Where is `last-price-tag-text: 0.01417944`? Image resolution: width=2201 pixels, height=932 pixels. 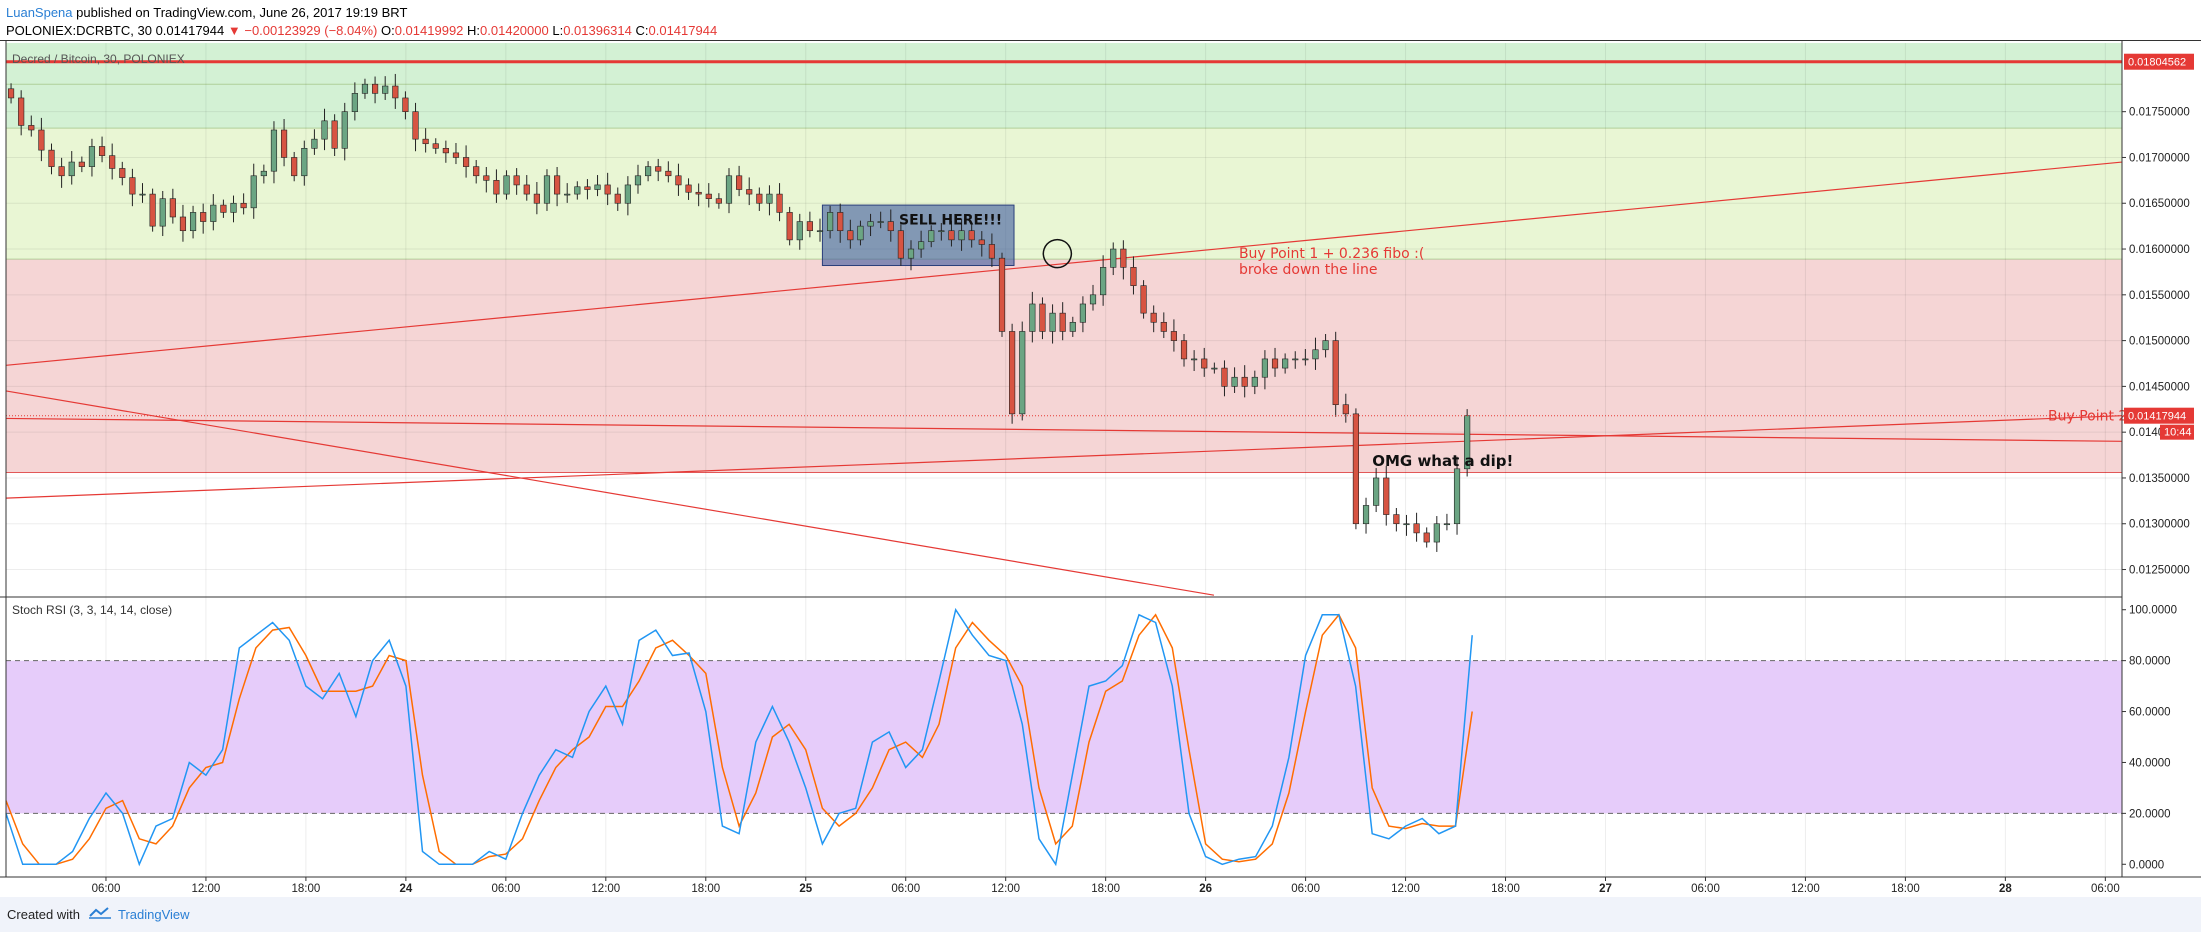 last-price-tag-text: 0.01417944 is located at coordinates (2157, 417).